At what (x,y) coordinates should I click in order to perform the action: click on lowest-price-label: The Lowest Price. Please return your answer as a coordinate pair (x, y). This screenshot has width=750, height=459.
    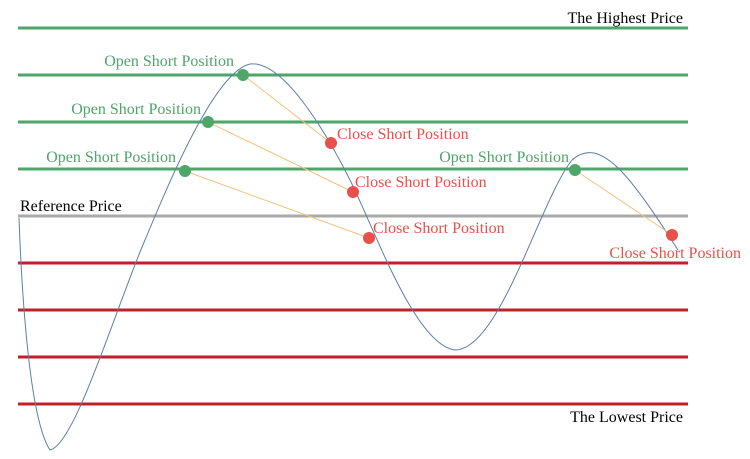
    Looking at the image, I should click on (626, 417).